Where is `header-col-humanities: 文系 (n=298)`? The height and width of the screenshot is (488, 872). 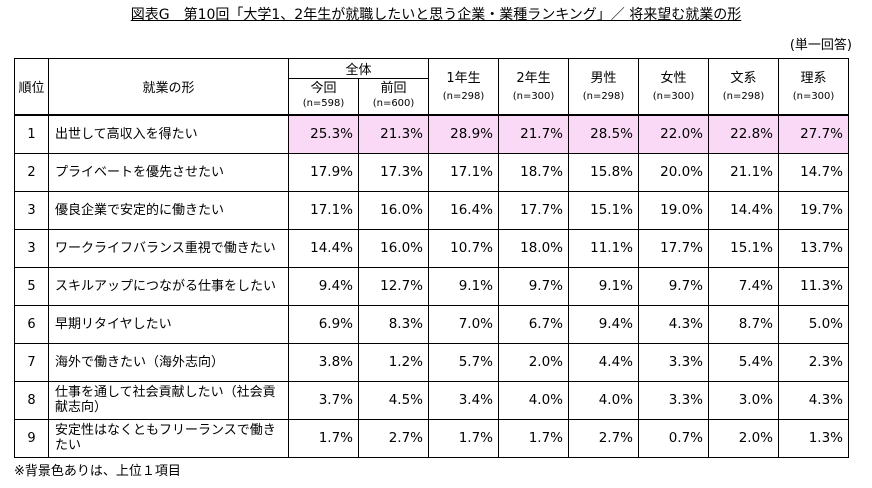 header-col-humanities: 文系 (n=298) is located at coordinates (744, 87).